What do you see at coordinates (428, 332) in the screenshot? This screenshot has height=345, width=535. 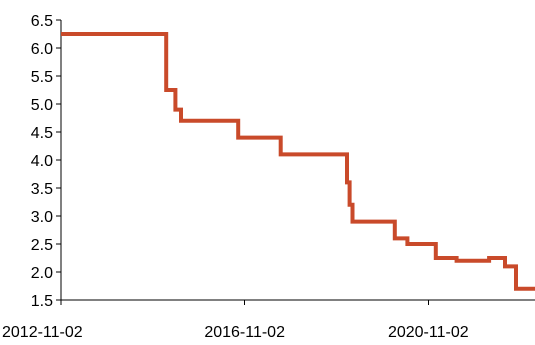 I see `x-tick-label: 2020-11-02` at bounding box center [428, 332].